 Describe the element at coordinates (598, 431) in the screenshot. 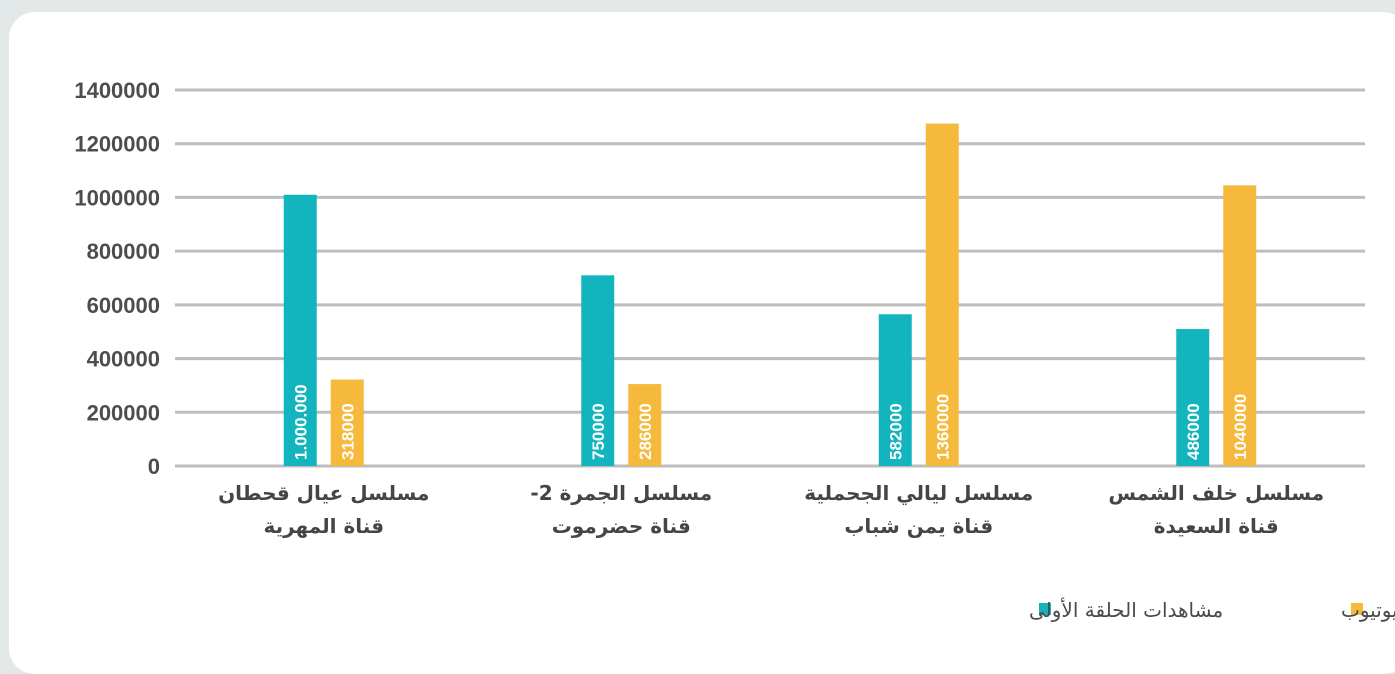

I see `data-label: 750000` at that location.